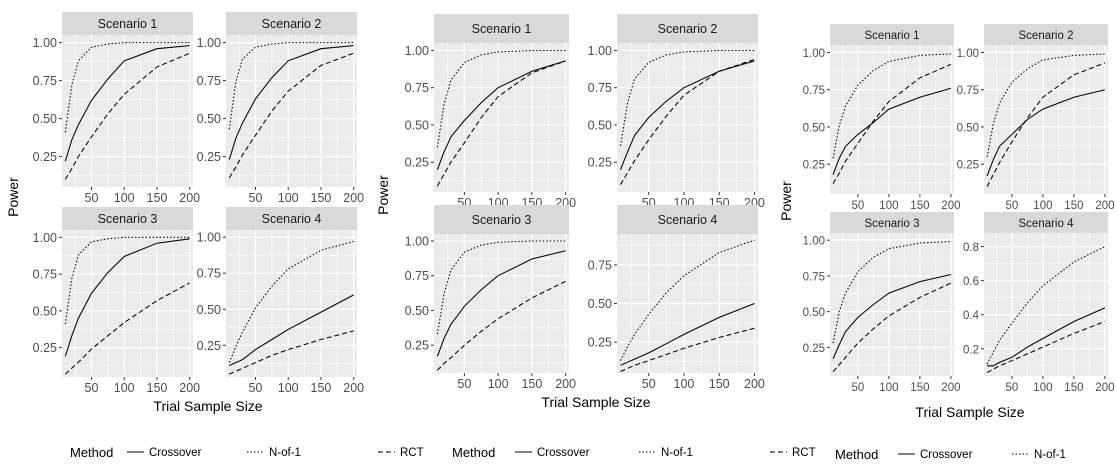 The height and width of the screenshot is (469, 1116). I want to click on panel-1-1: Scenario 1 50 100 150 200 0.25 0.50 0.75 1.00, so click(116, 108).